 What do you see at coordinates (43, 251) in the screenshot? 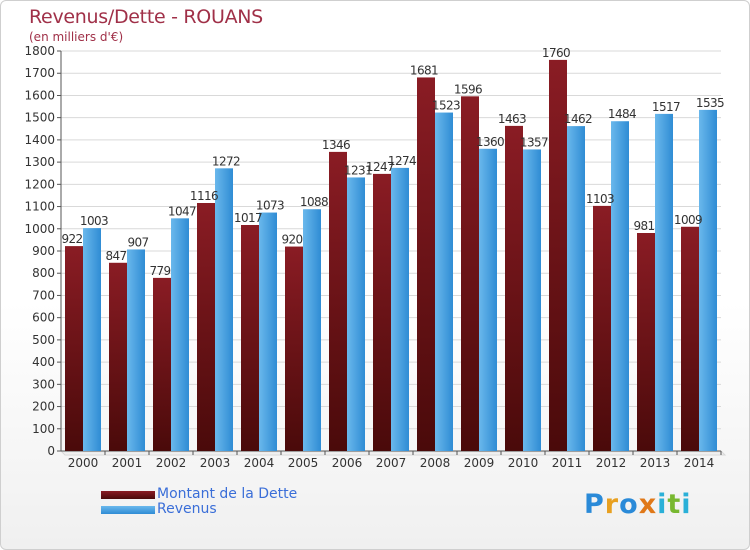
I see `y-tick-label: 900` at bounding box center [43, 251].